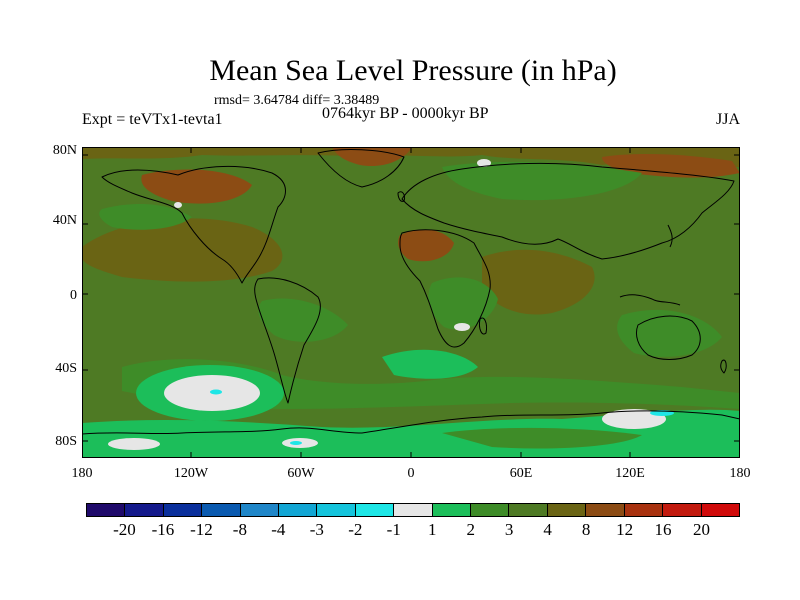 The width and height of the screenshot is (800, 600). I want to click on colorbar-label: 2, so click(470, 529).